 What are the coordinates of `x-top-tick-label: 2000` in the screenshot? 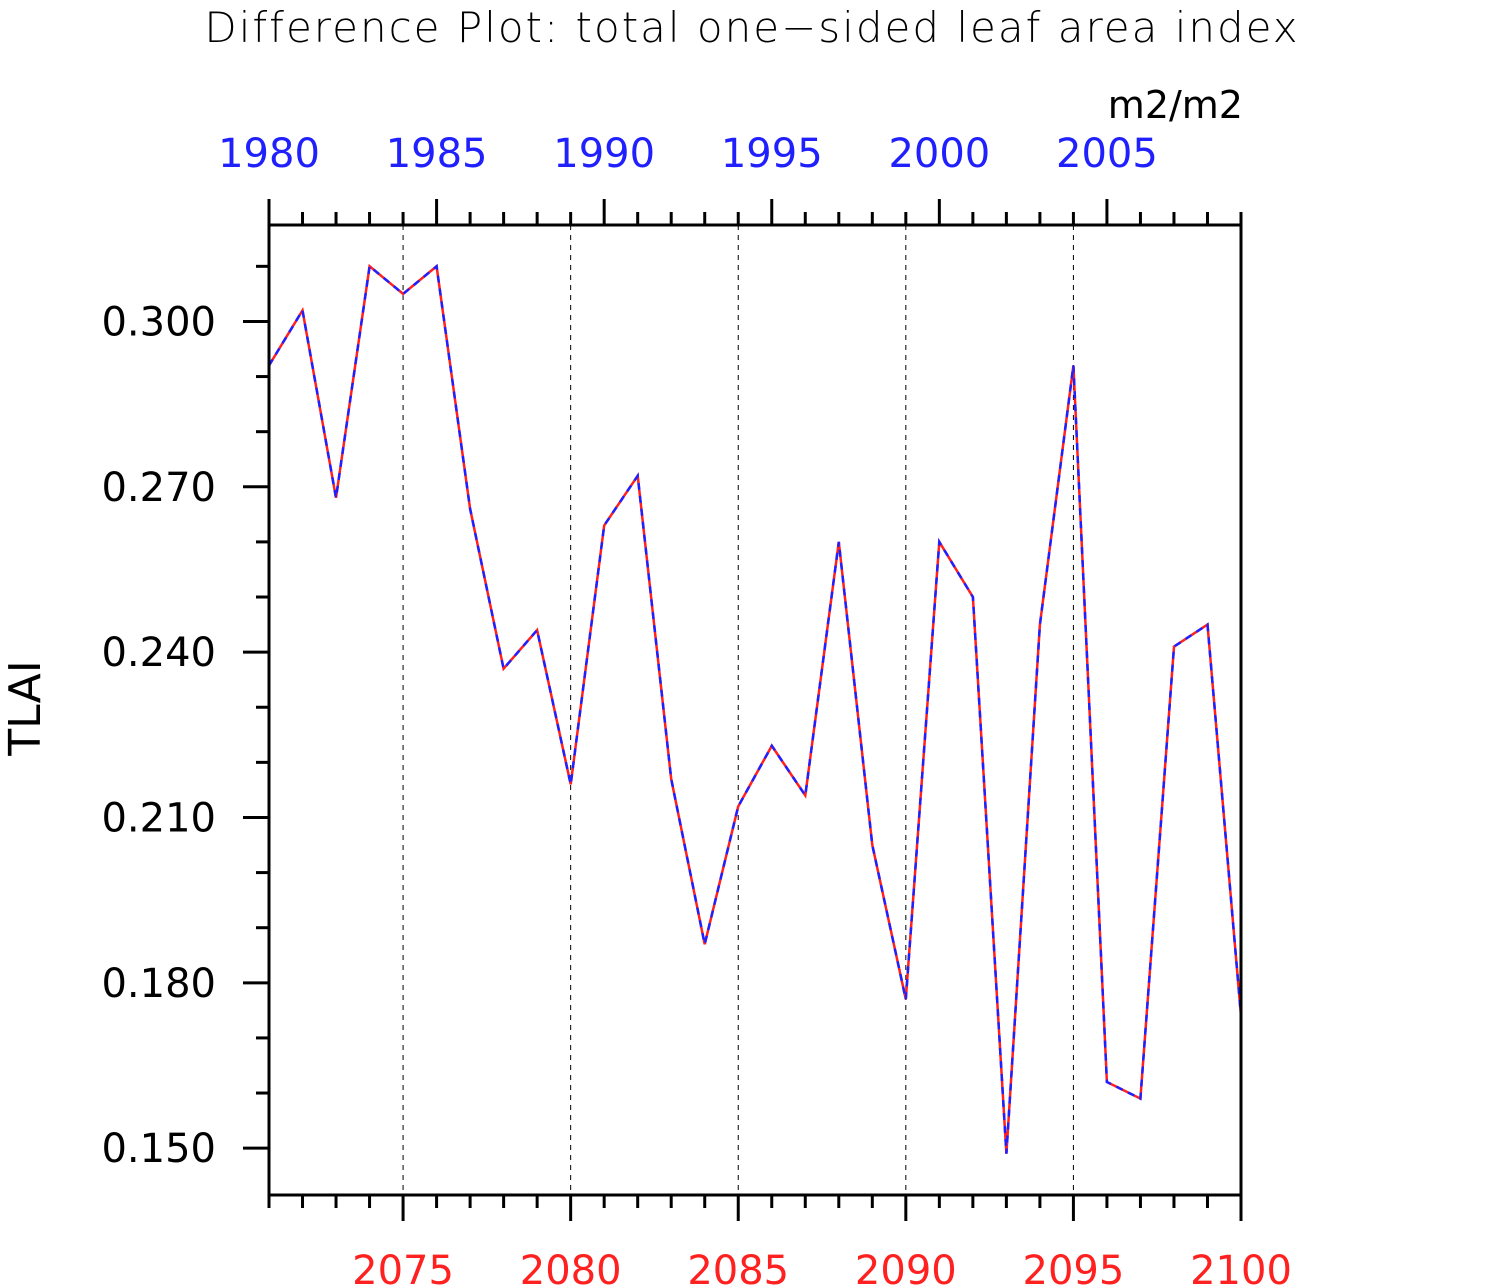 It's located at (939, 154).